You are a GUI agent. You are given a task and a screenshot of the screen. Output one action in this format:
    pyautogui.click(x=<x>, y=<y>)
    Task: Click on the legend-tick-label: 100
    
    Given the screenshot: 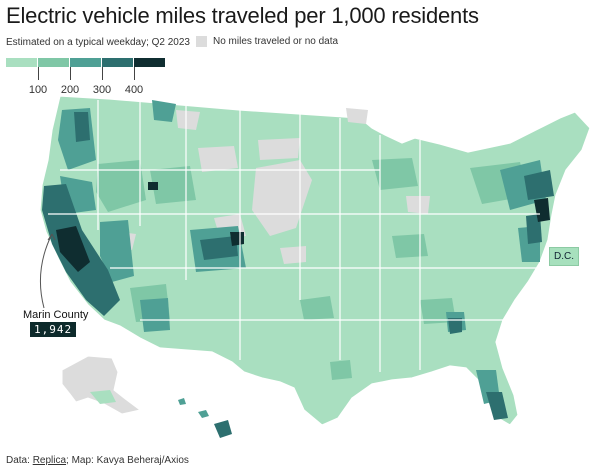 What is the action you would take?
    pyautogui.click(x=38, y=90)
    